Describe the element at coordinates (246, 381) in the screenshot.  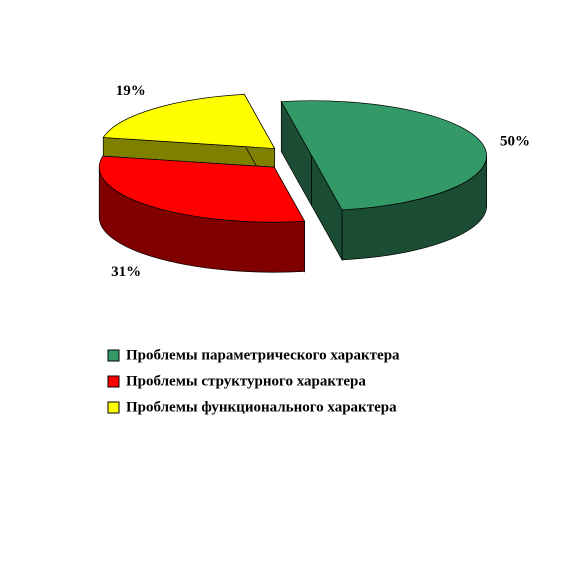
I see `legend-label: Проблемы структурного характера` at that location.